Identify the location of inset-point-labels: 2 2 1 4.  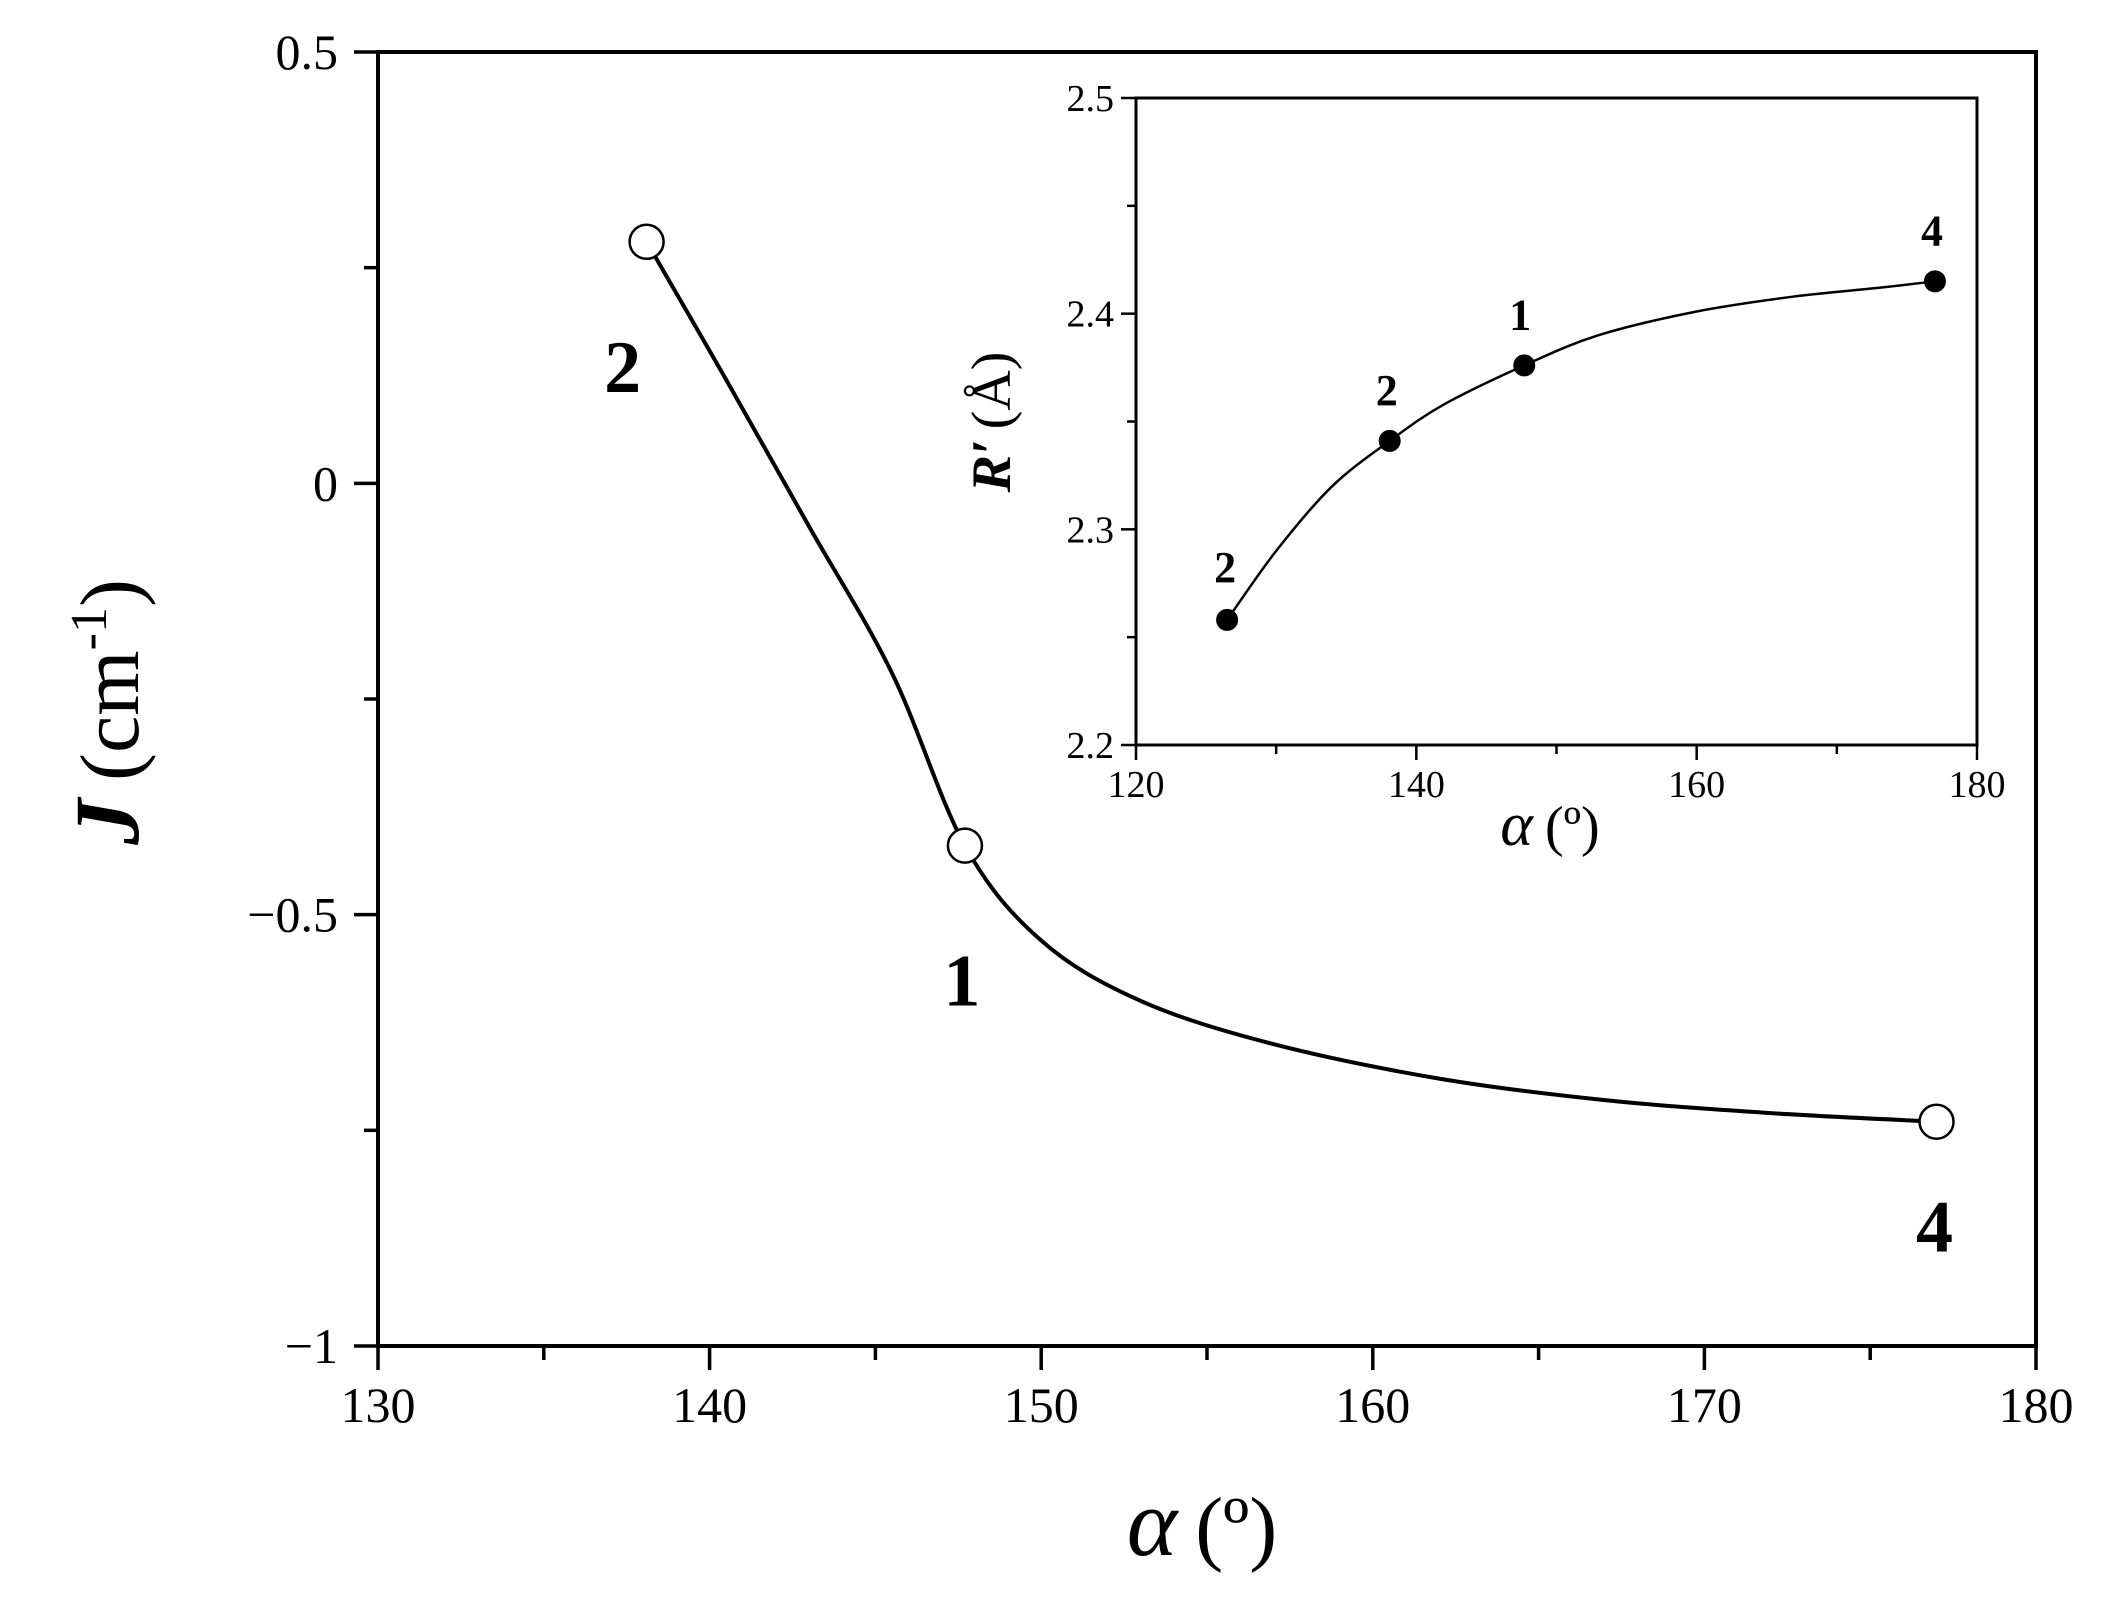
(1578, 399).